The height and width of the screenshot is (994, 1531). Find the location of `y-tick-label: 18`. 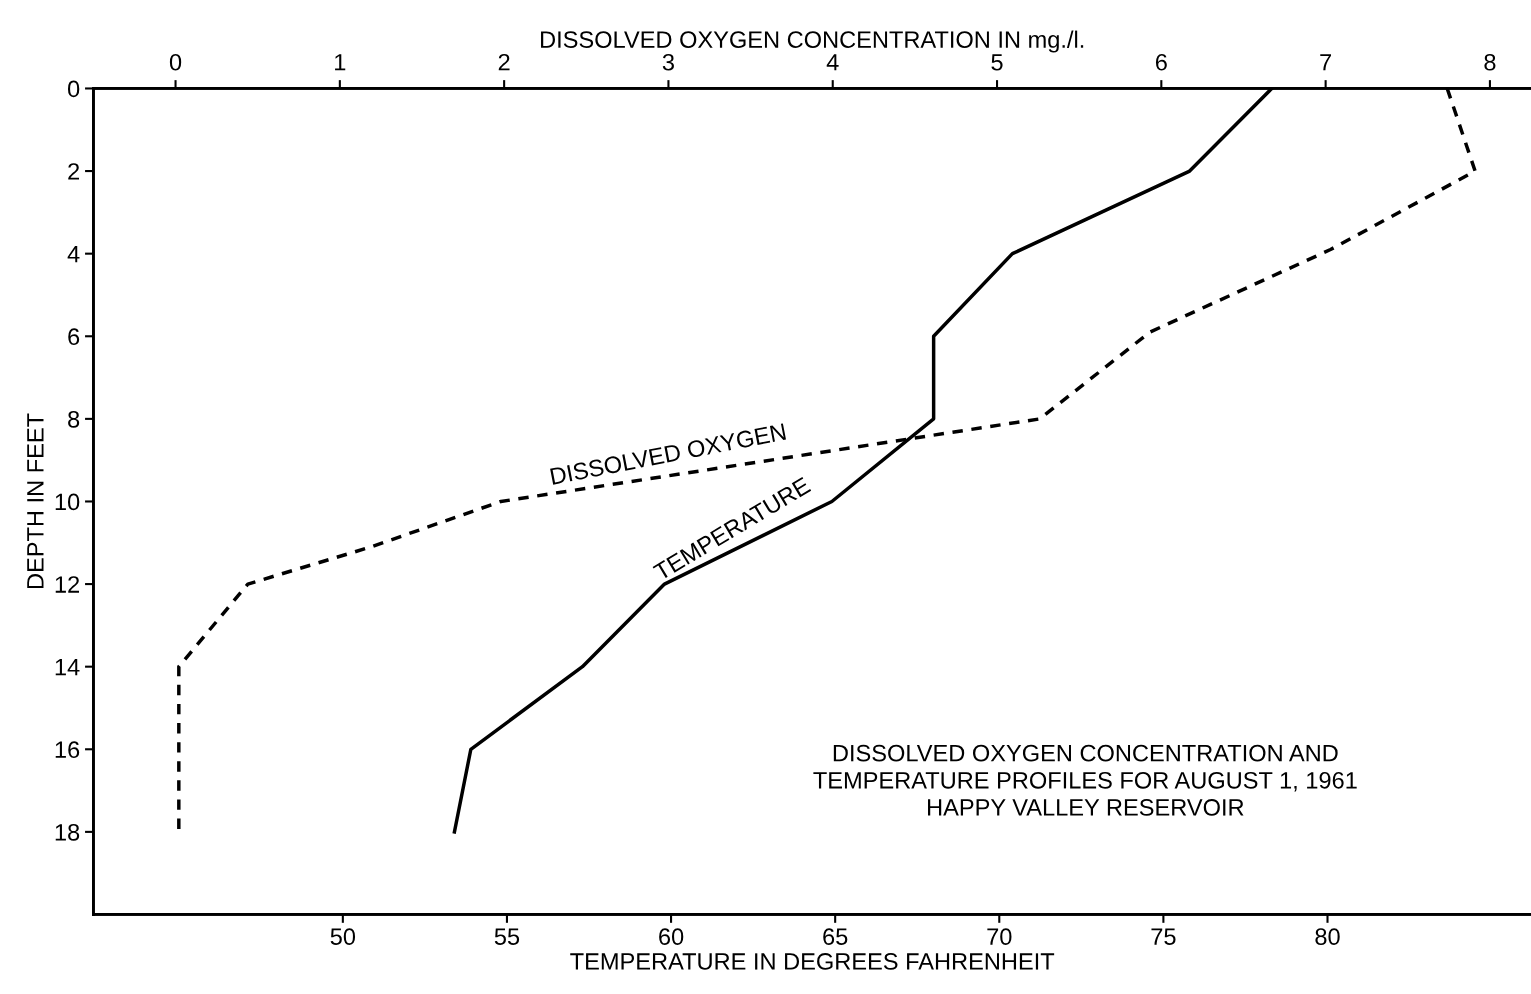

y-tick-label: 18 is located at coordinates (67, 832).